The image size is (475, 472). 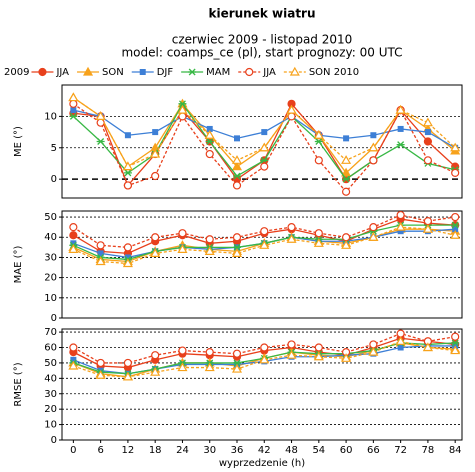 I want to click on y-axis-label: ME (°), so click(x=18, y=141).